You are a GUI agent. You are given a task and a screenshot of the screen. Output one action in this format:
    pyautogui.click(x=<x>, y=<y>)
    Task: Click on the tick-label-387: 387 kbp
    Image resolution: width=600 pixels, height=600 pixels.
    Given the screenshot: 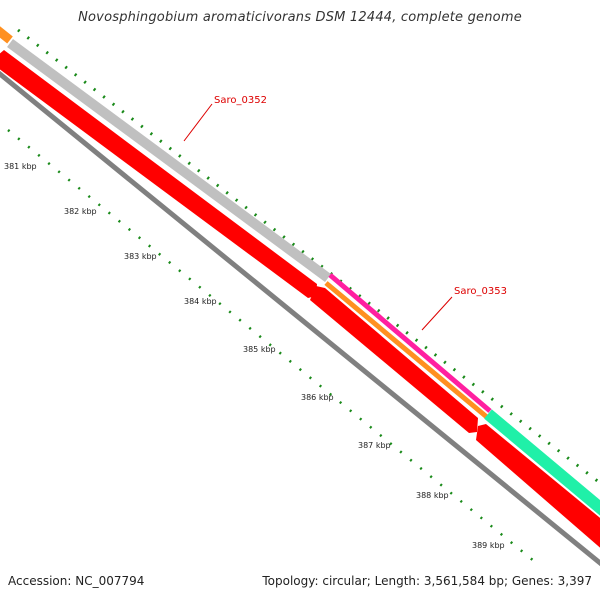 What is the action you would take?
    pyautogui.click(x=374, y=445)
    